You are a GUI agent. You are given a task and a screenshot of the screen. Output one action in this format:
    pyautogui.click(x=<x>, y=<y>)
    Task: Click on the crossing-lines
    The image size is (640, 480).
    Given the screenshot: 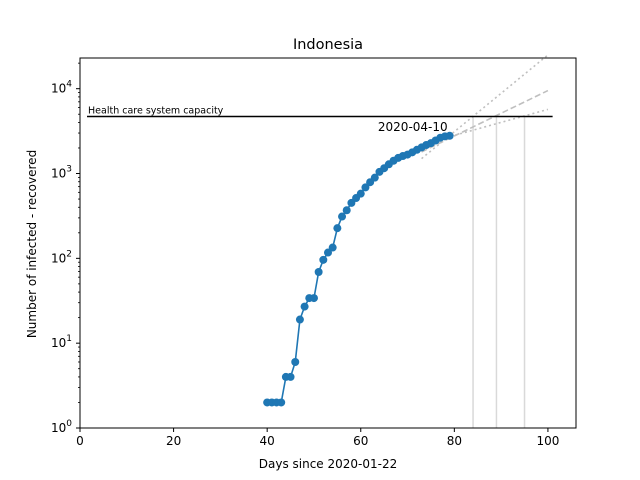 What is the action you would take?
    pyautogui.click(x=499, y=272)
    